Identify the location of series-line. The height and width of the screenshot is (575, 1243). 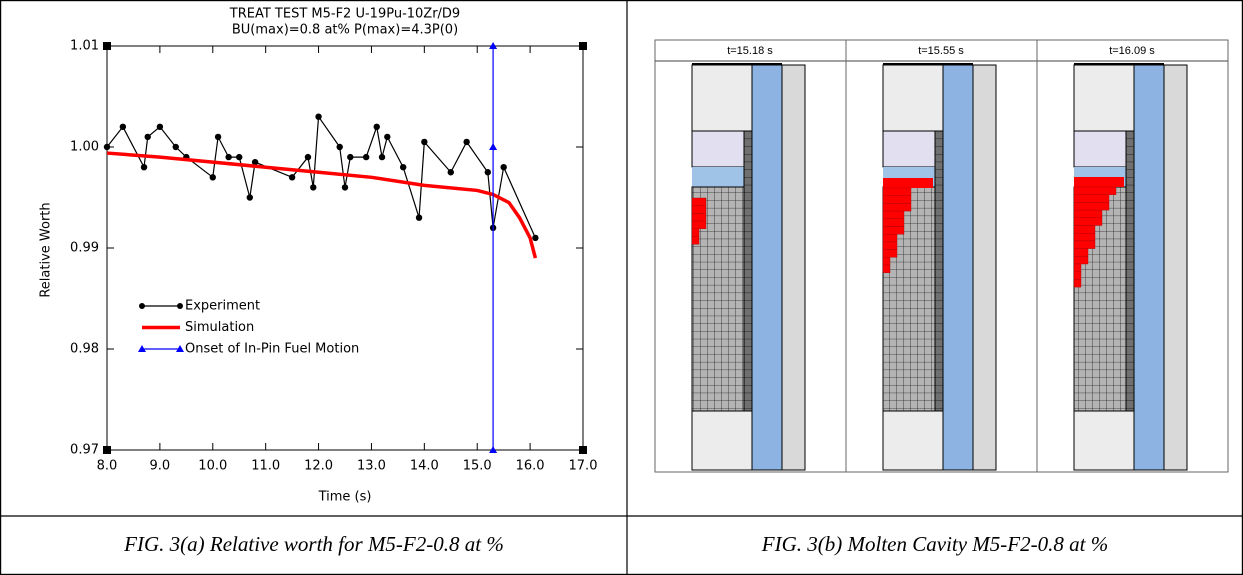
(322, 205).